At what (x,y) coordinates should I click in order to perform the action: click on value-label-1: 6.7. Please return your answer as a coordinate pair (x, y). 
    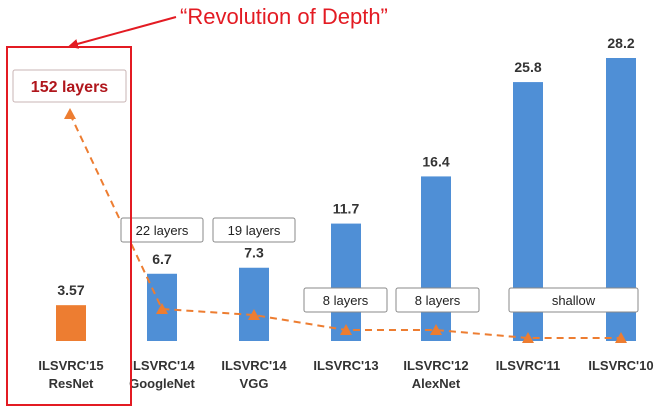
    Looking at the image, I should click on (162, 259).